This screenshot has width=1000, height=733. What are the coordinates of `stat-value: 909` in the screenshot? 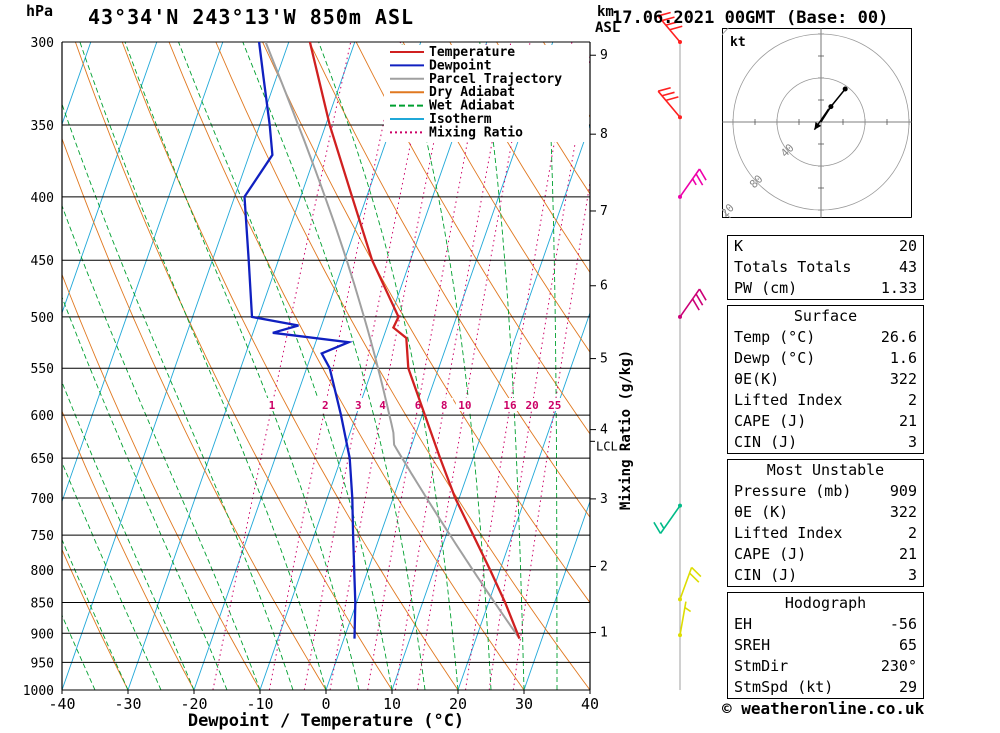 It's located at (903, 491).